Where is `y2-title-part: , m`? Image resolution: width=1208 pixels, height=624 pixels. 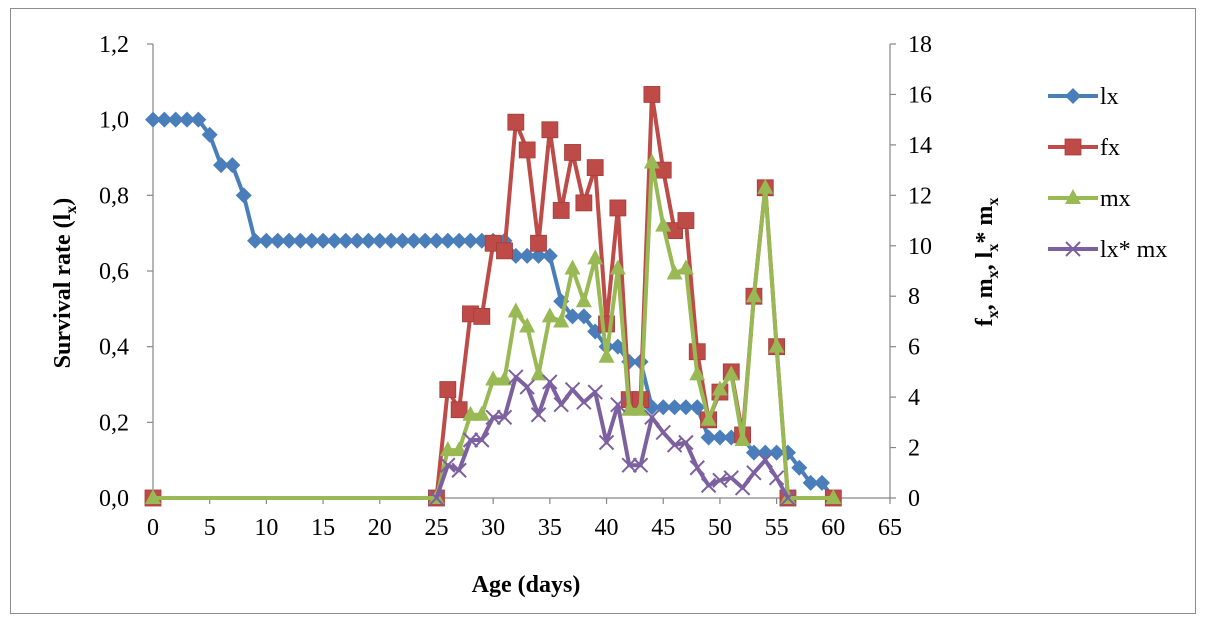
y2-title-part: , m is located at coordinates (985, 294).